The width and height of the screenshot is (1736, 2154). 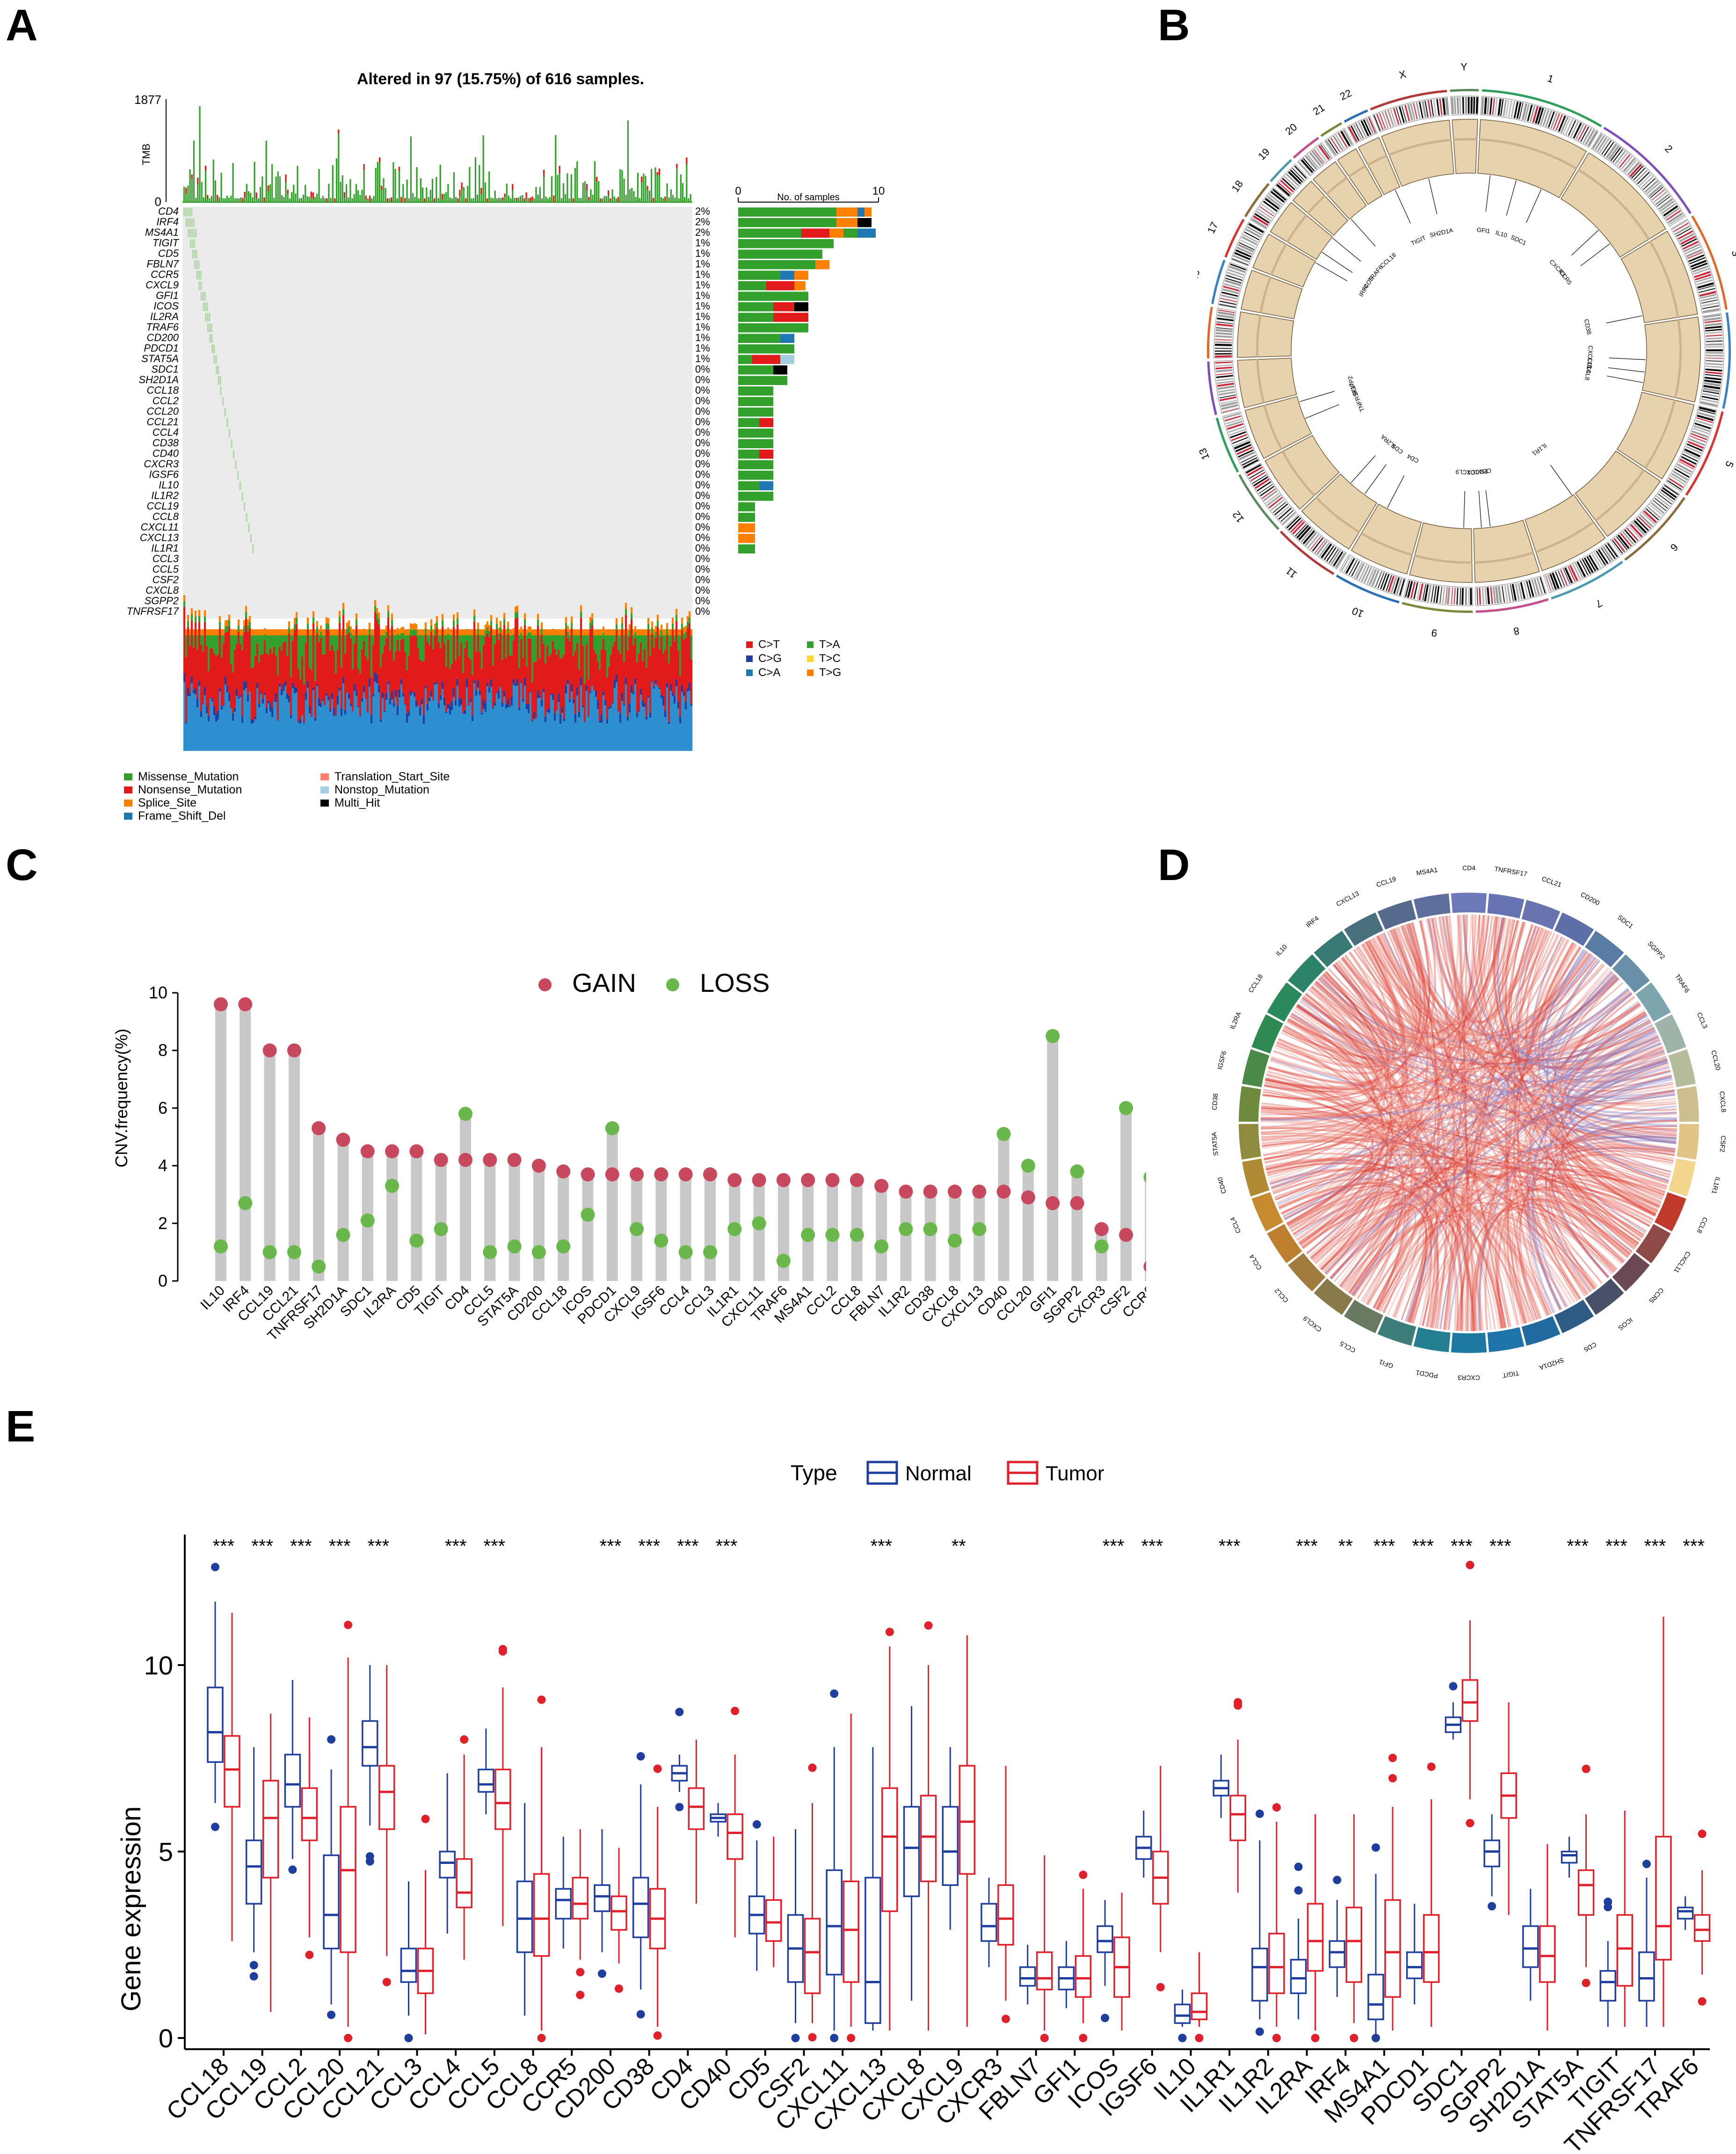 I want to click on chromosome-label: 1, so click(x=1551, y=78).